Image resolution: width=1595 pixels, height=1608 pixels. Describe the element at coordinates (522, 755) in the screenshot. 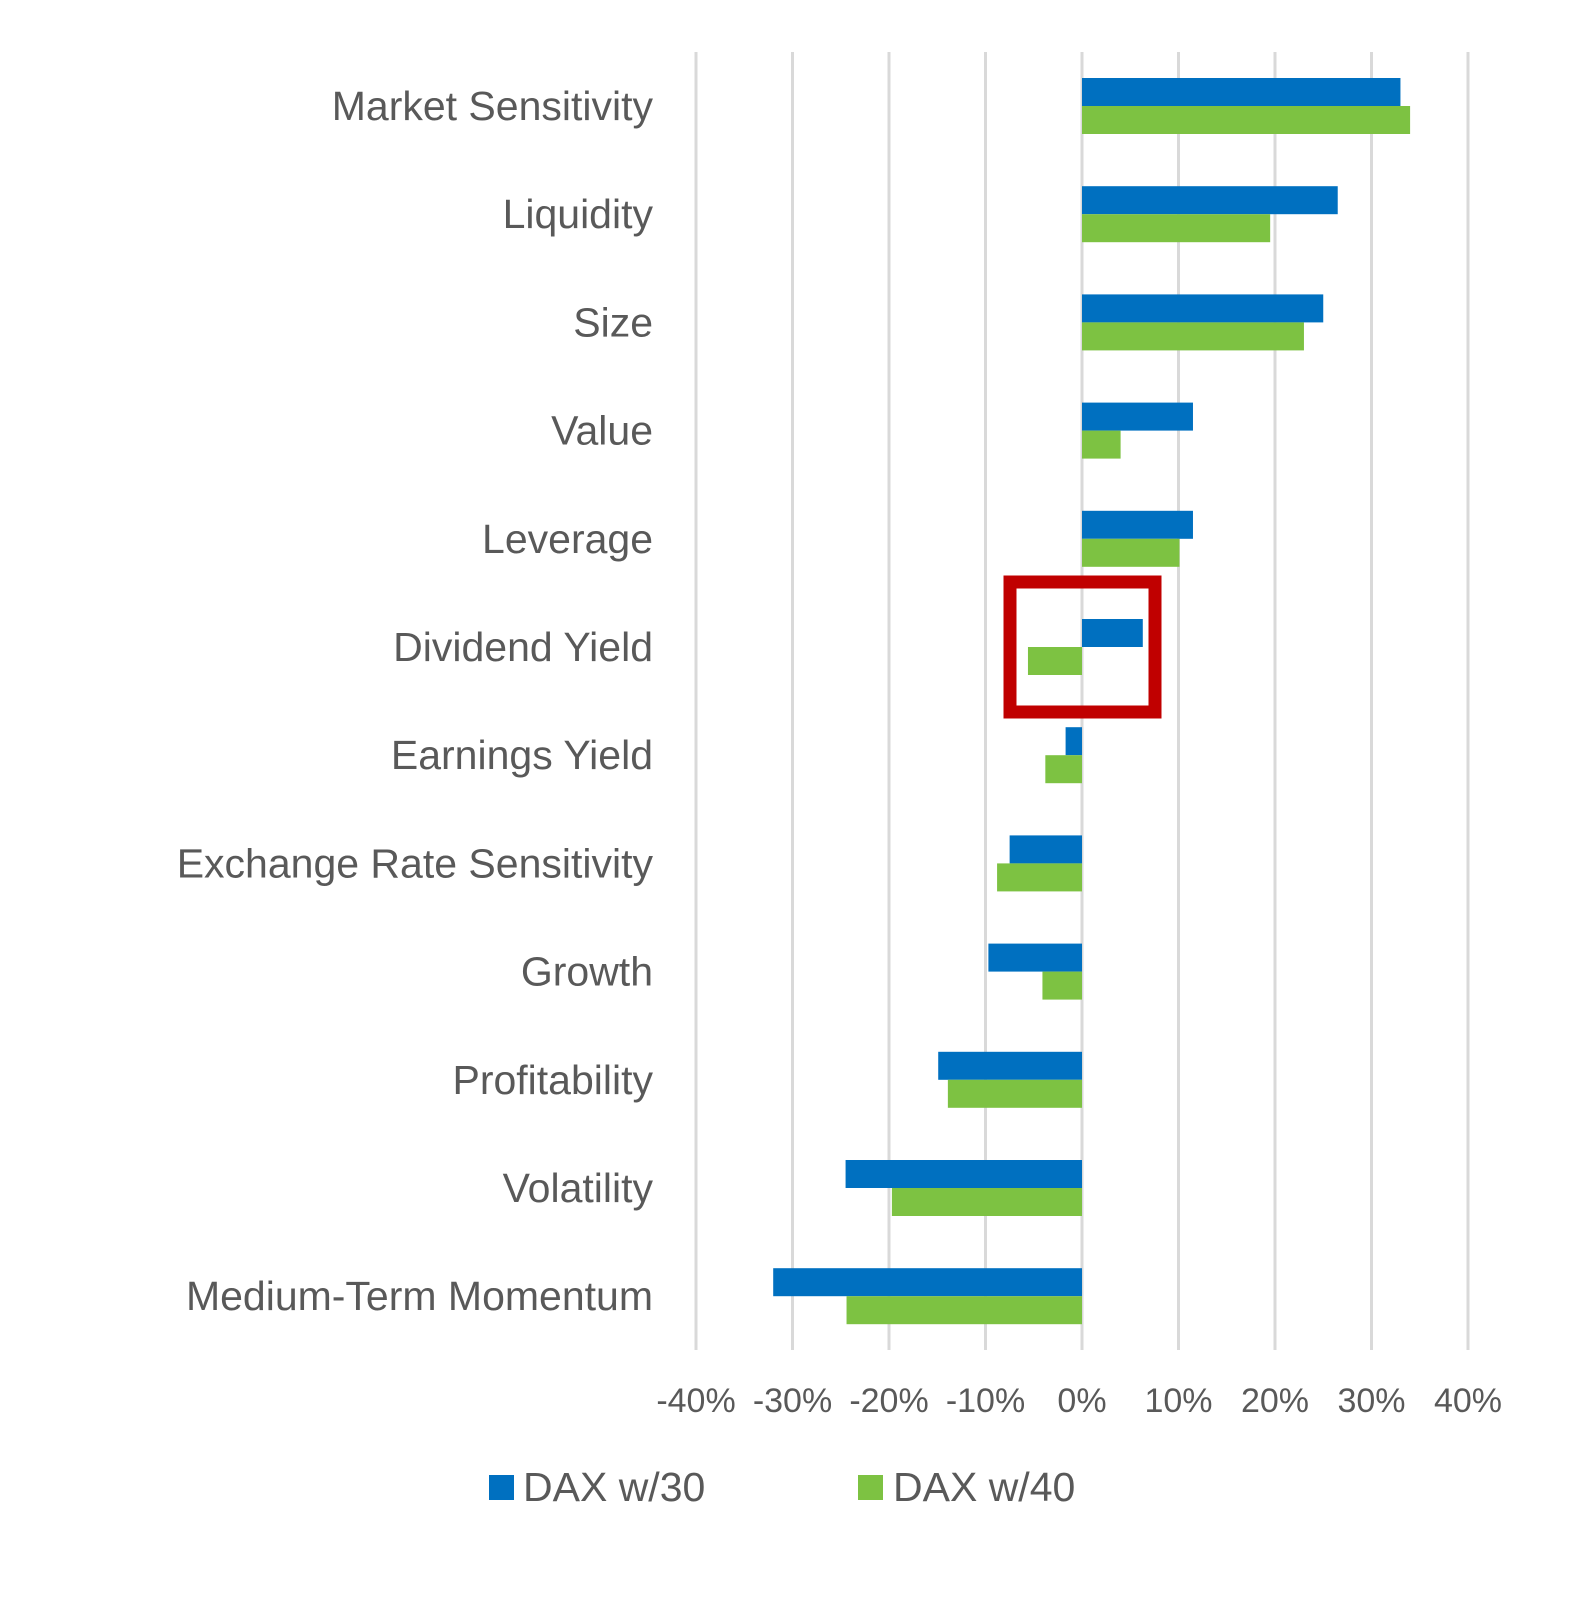

I see `category-label-earnings-yield: Earnings Yield` at that location.